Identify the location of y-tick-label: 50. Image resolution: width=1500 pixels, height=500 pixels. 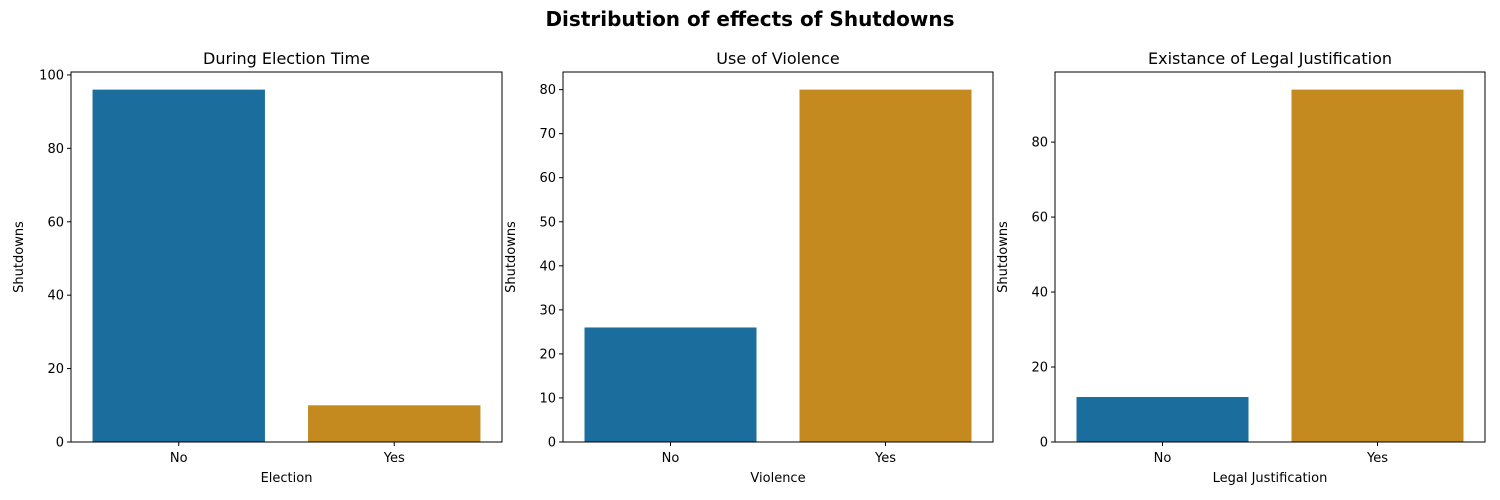
(547, 222).